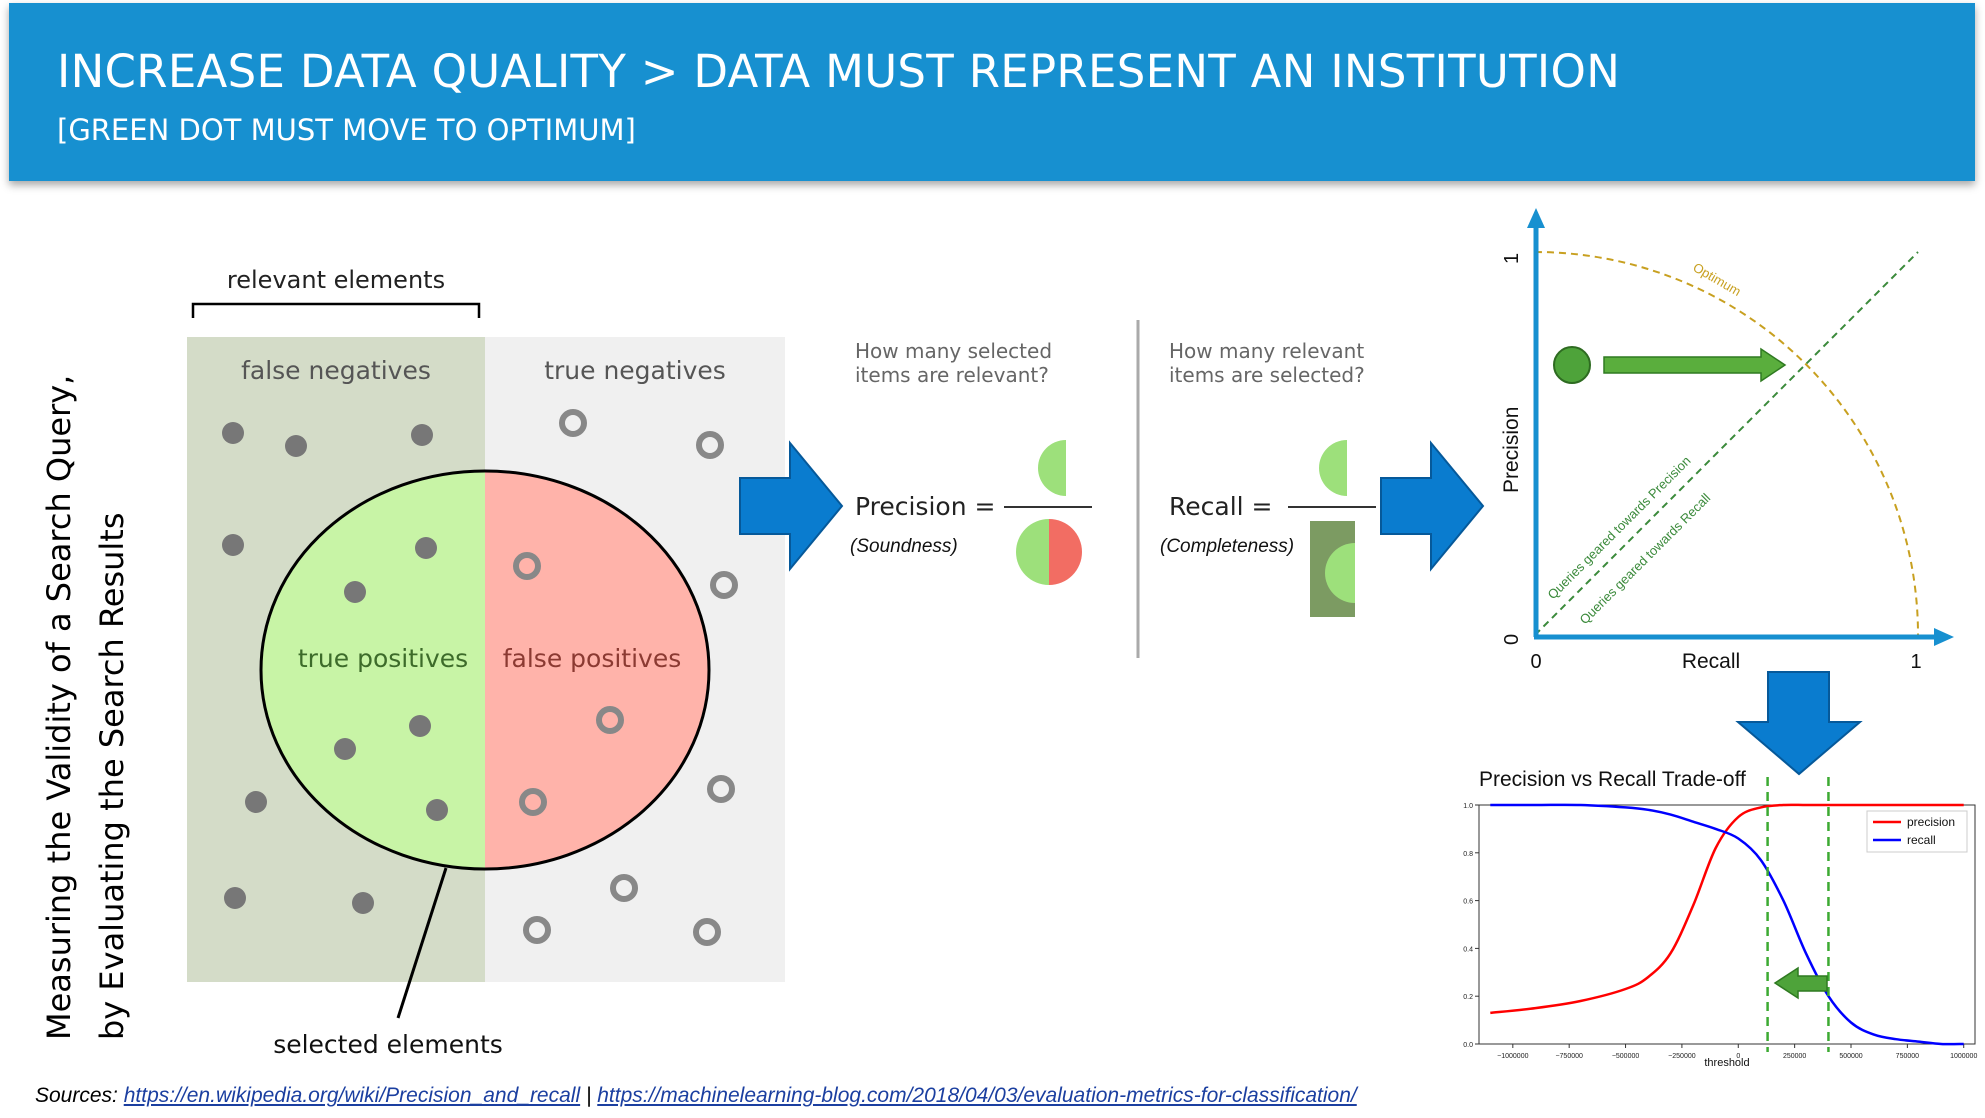 This screenshot has width=1985, height=1118. I want to click on recall-question-line1: How many relevant, so click(1266, 351).